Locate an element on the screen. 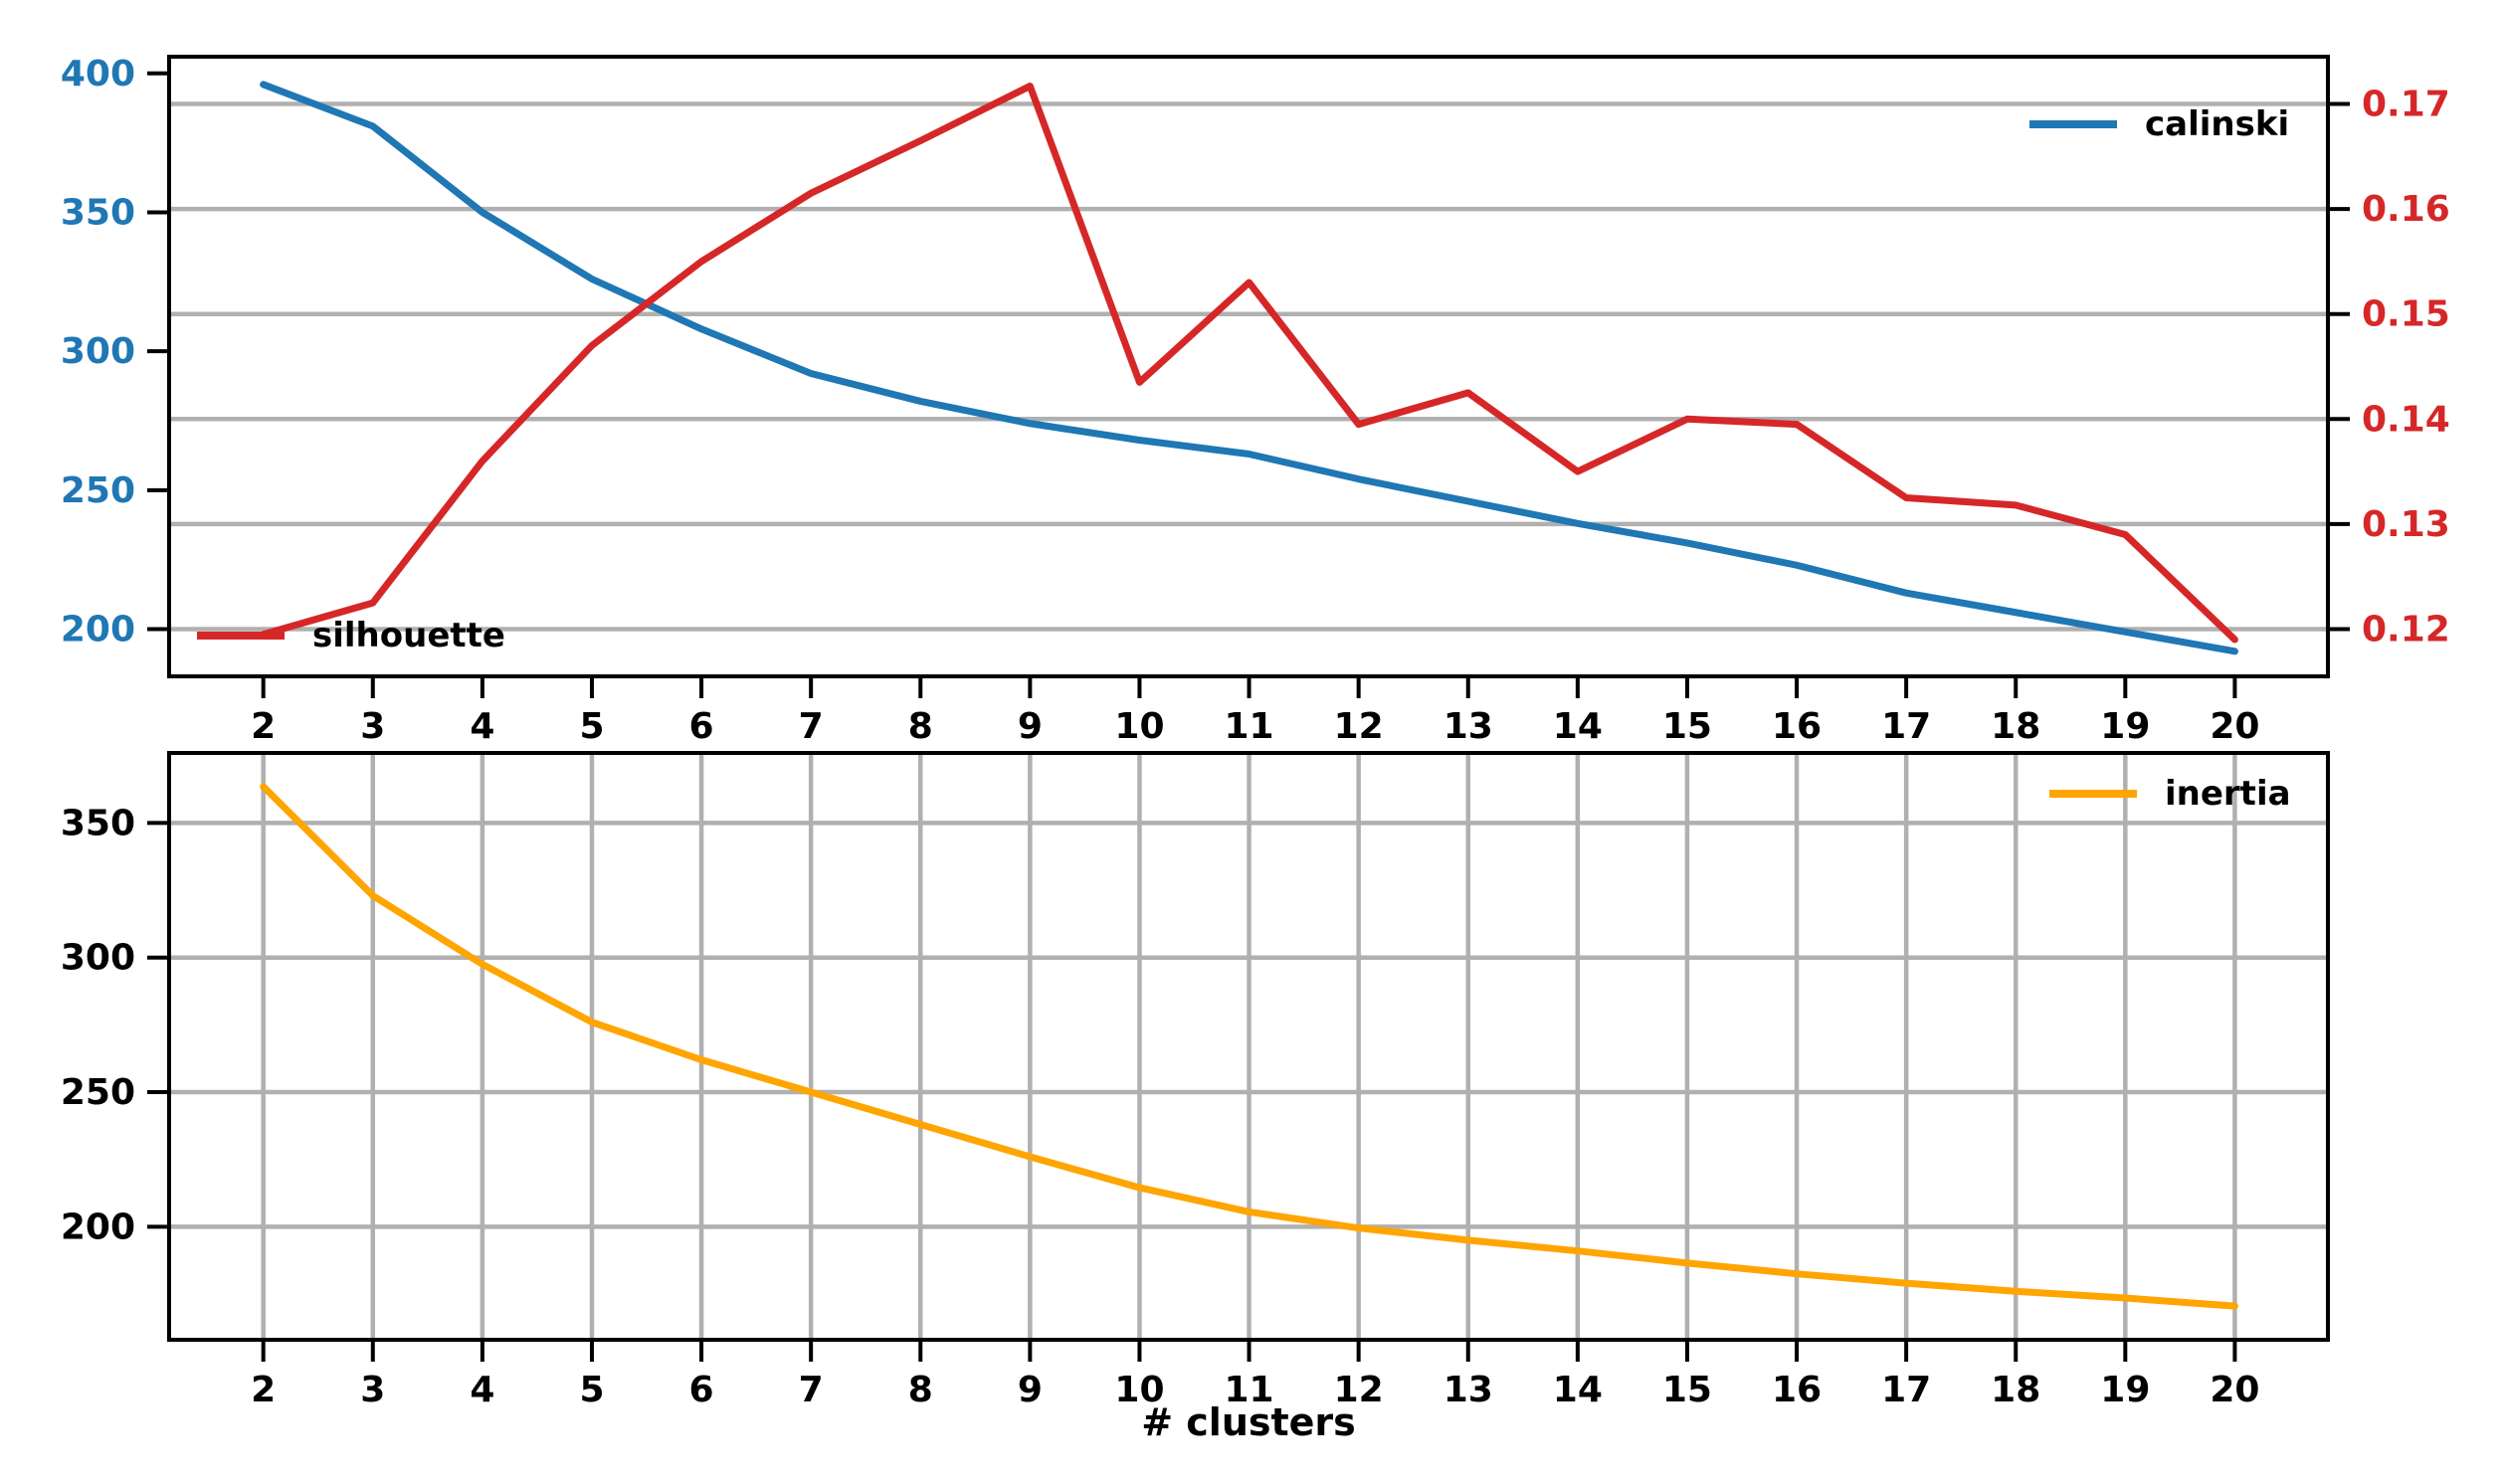  inertia-legend-label: inertia is located at coordinates (2228, 794).